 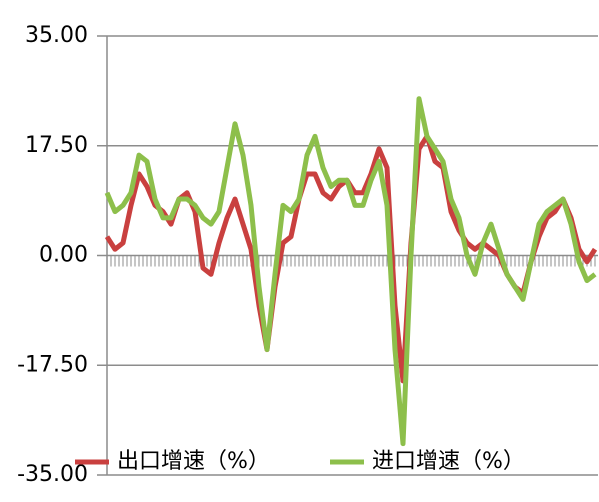 What do you see at coordinates (193, 461) in the screenshot?
I see `legend-label: 出口增速（%）` at bounding box center [193, 461].